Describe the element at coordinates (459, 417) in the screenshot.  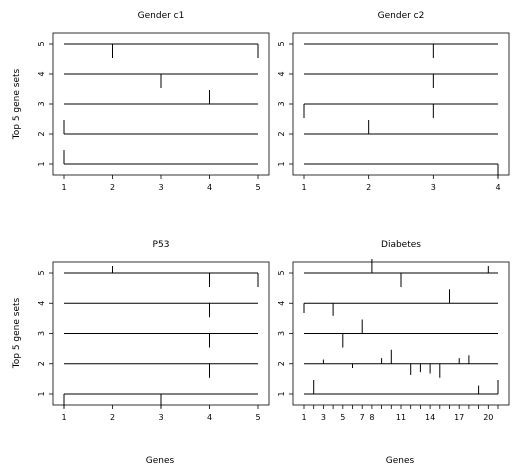
I see `x-tick-label: 17` at that location.